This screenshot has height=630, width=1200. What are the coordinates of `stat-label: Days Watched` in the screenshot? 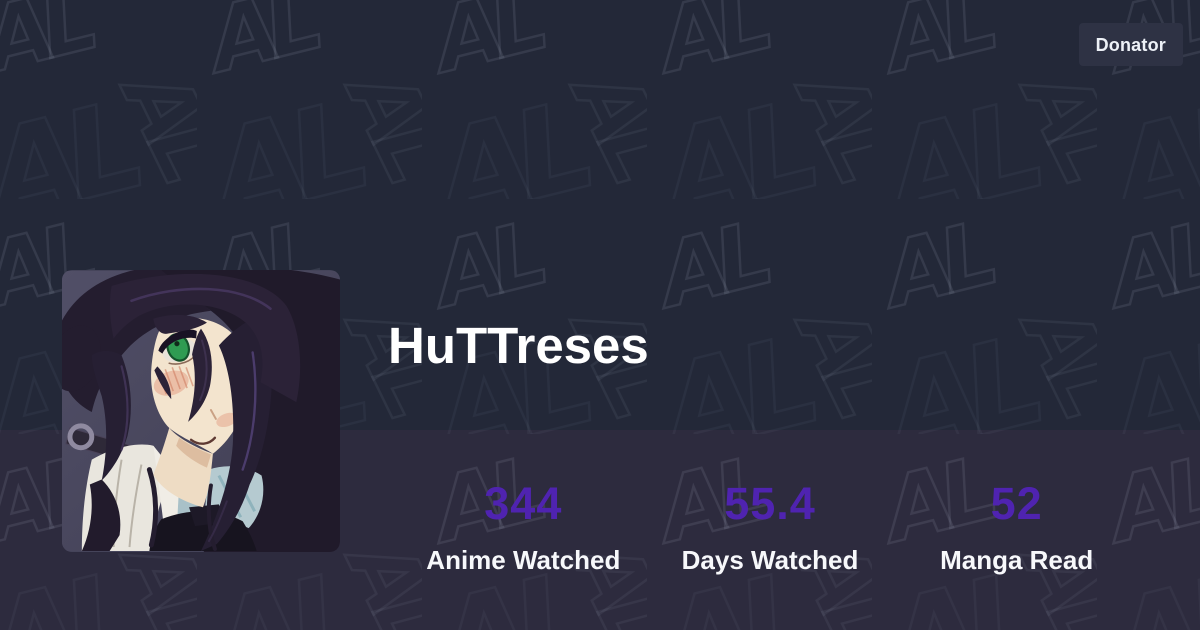 It's located at (770, 560).